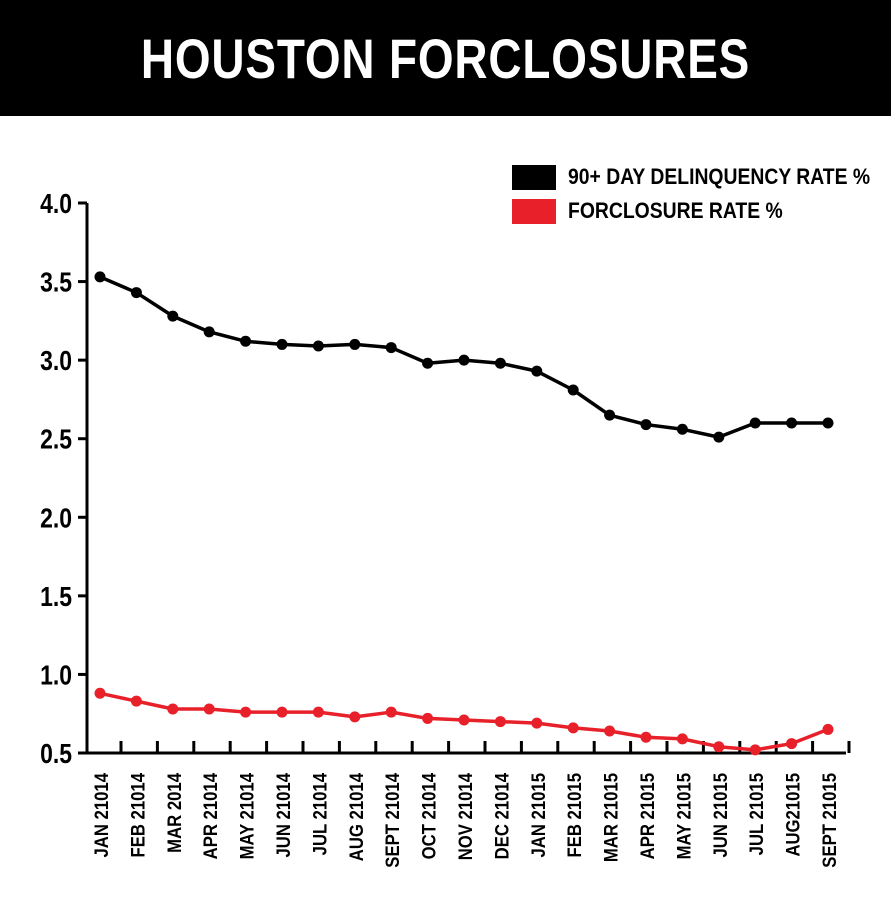 The width and height of the screenshot is (891, 902). I want to click on legend-item-delinquency: 90+ DAY DELINQUENCY RATE %, so click(701, 177).